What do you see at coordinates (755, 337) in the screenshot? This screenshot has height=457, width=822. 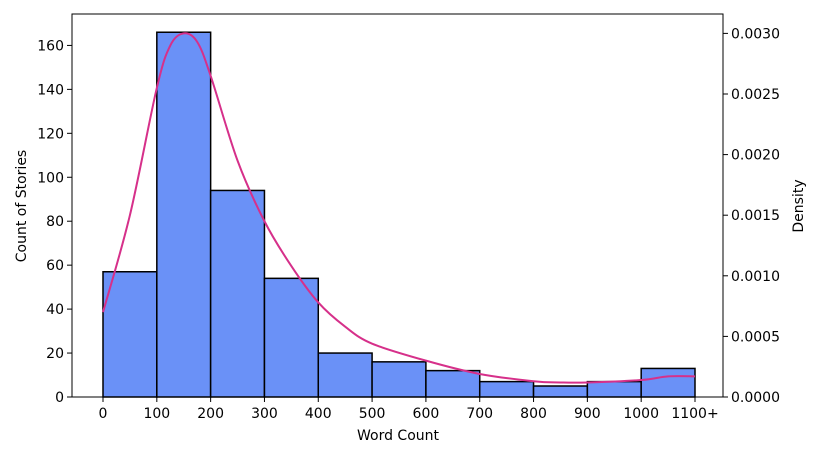 I see `y2-tick-label: 0.0005` at bounding box center [755, 337].